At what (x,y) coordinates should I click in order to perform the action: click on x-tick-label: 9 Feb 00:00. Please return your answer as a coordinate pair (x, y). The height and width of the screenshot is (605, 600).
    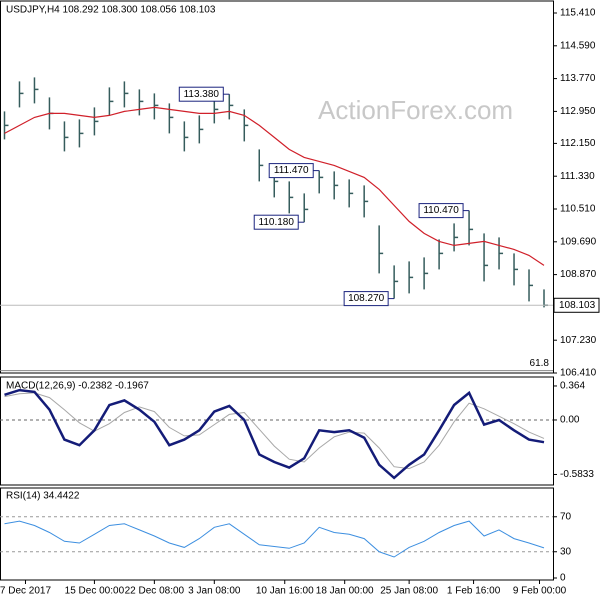
    Looking at the image, I should click on (540, 591).